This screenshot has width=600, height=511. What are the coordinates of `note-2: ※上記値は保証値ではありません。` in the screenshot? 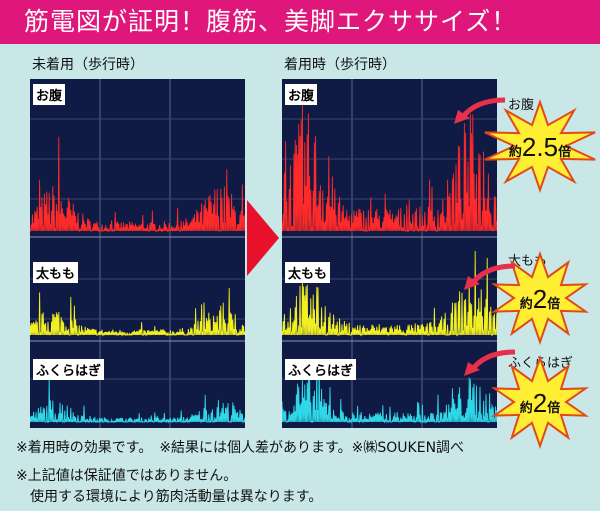 It's located at (127, 476).